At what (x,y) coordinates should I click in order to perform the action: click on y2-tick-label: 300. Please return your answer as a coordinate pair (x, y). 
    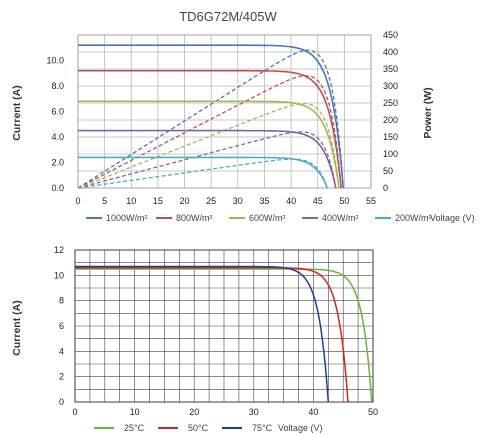
    Looking at the image, I should click on (390, 86).